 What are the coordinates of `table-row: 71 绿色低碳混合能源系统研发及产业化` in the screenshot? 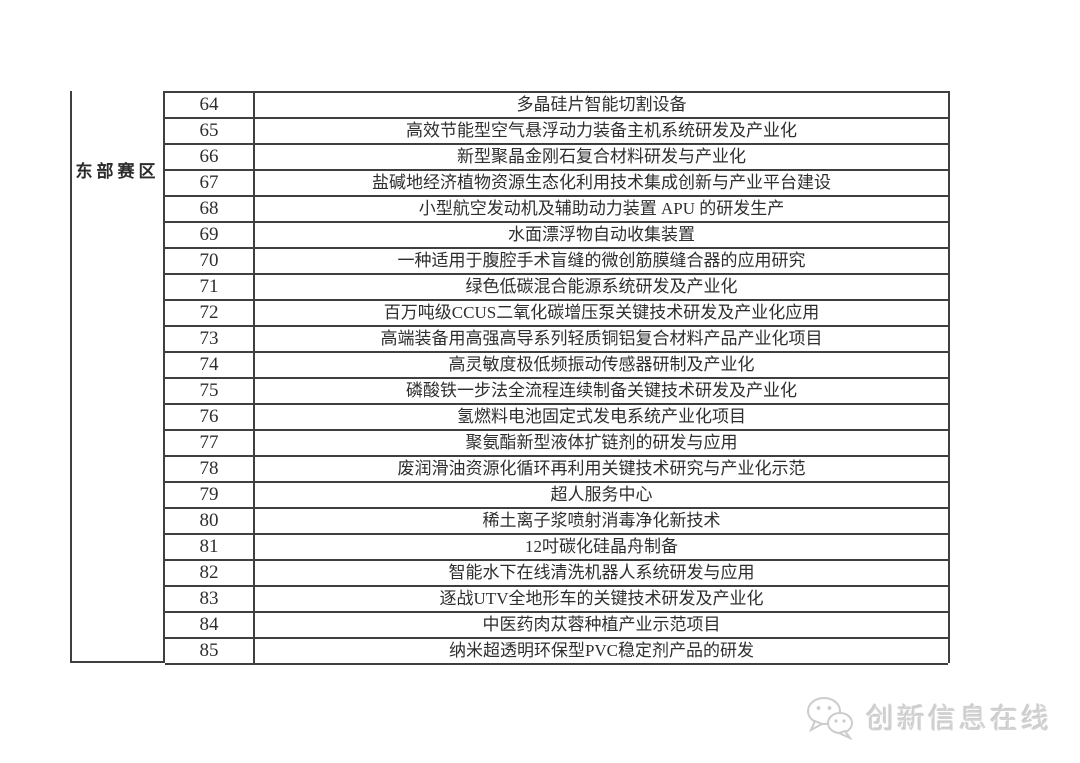 It's located at (556, 288).